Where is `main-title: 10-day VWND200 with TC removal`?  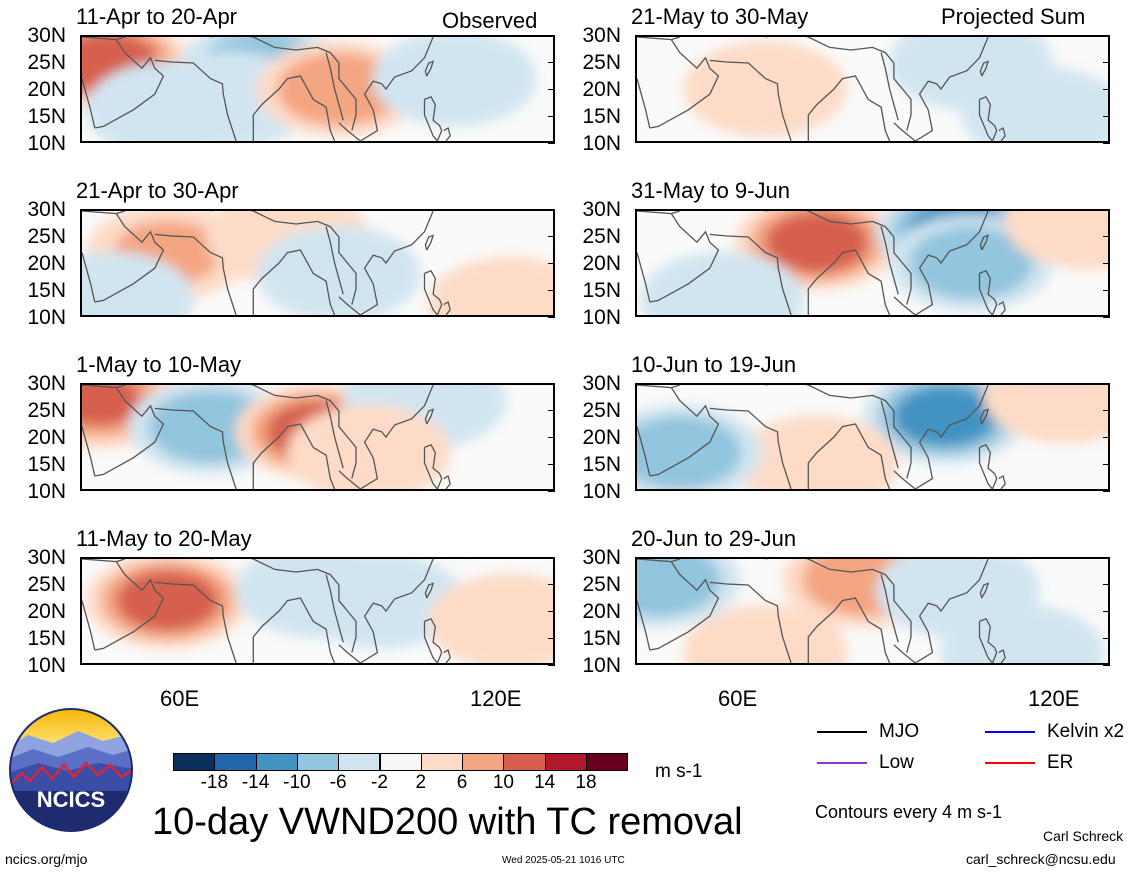
main-title: 10-day VWND200 with TC removal is located at coordinates (447, 822).